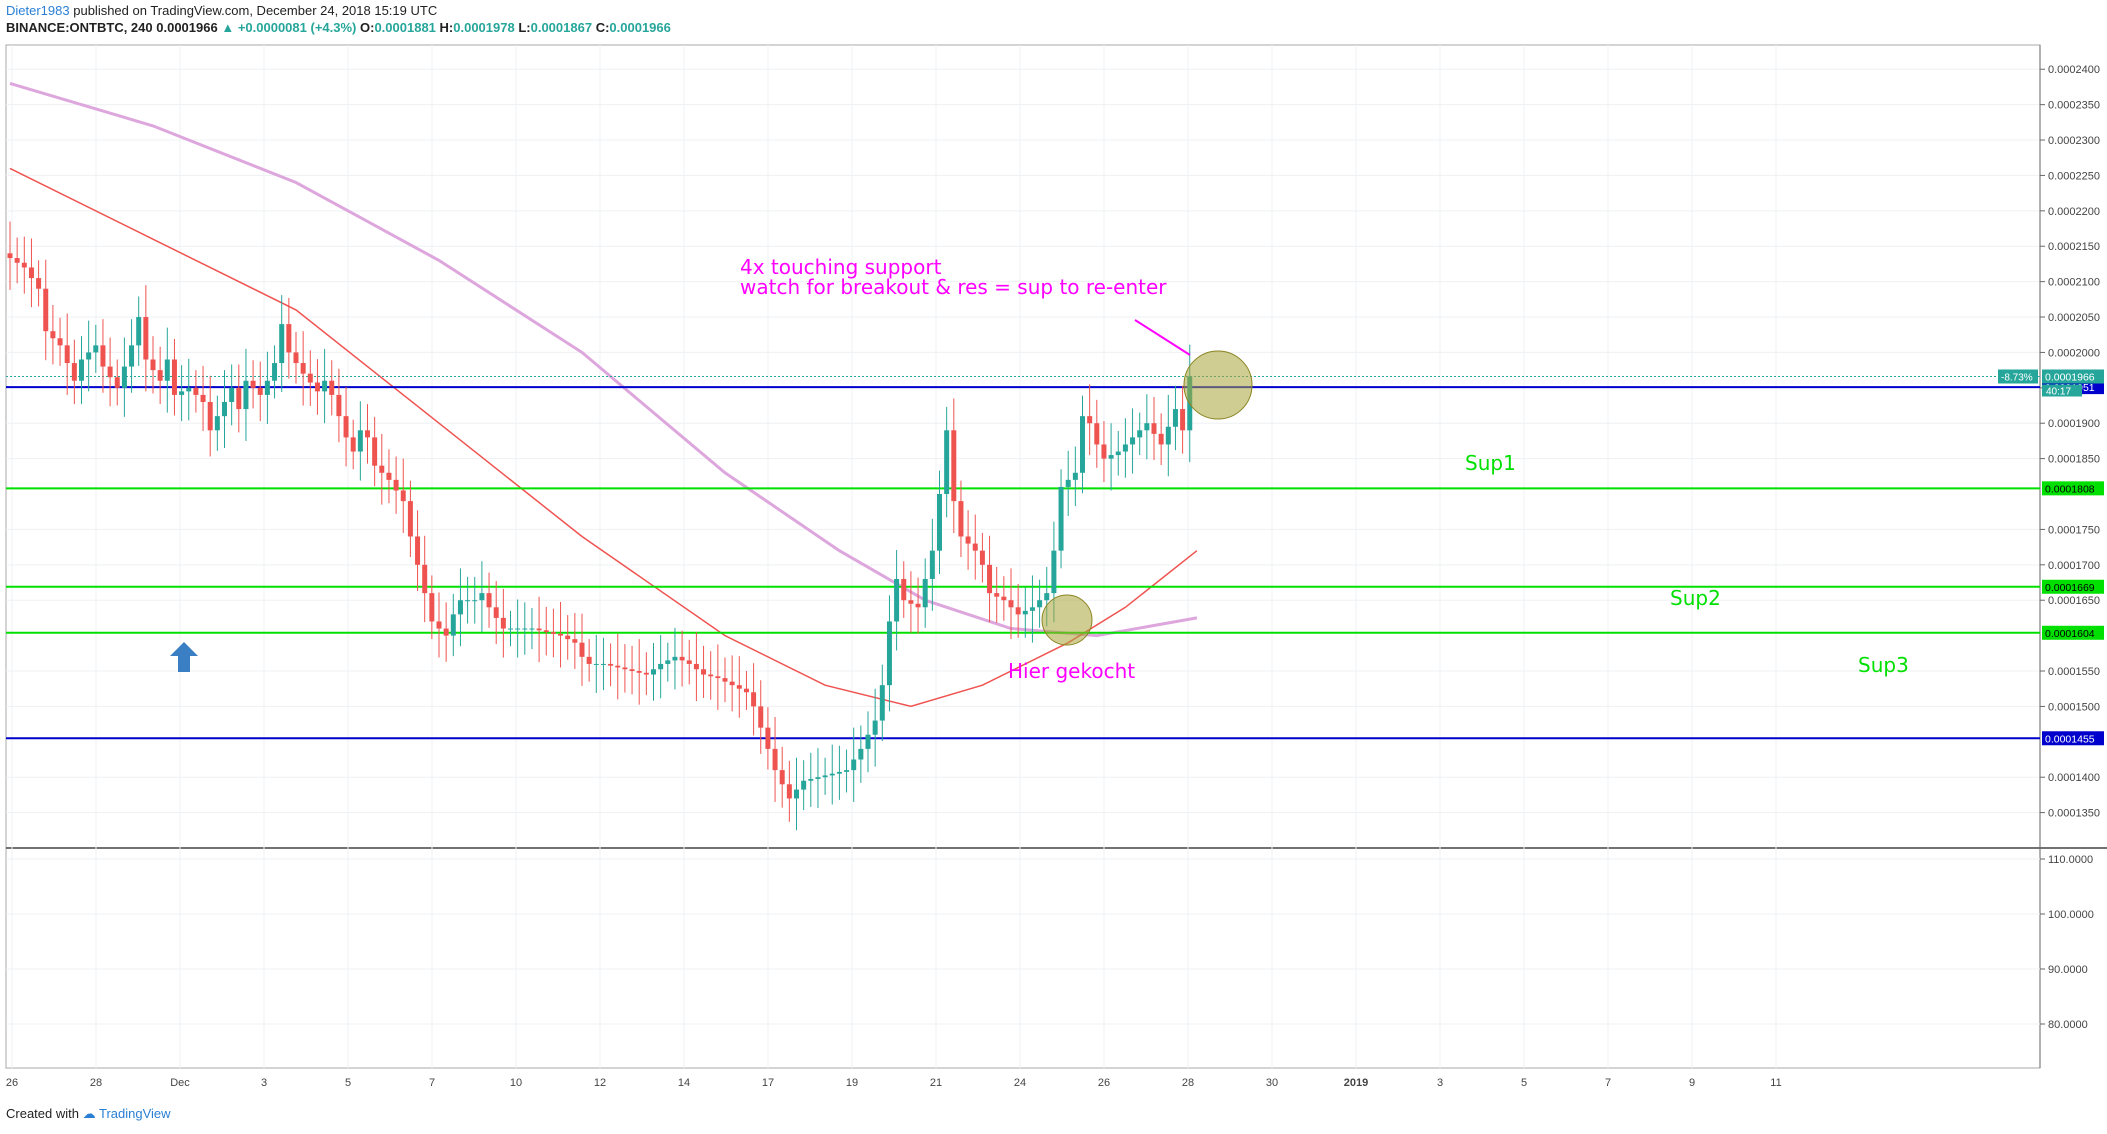  What do you see at coordinates (2074, 424) in the screenshot?
I see `y-tick-label: 0.0001900` at bounding box center [2074, 424].